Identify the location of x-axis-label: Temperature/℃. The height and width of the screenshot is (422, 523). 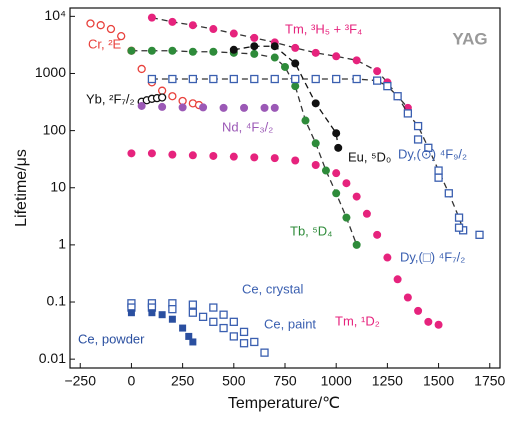
(284, 403).